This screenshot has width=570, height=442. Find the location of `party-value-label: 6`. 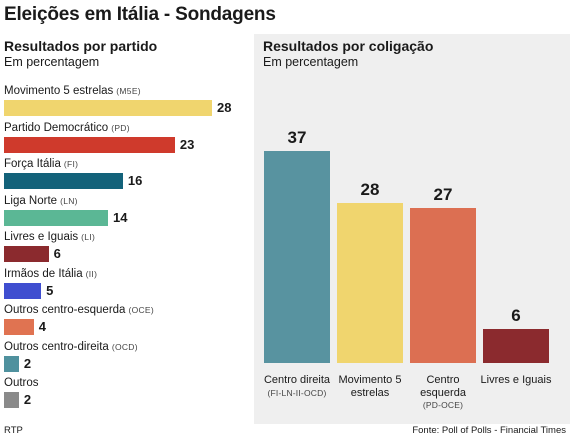

party-value-label: 6 is located at coordinates (57, 253).